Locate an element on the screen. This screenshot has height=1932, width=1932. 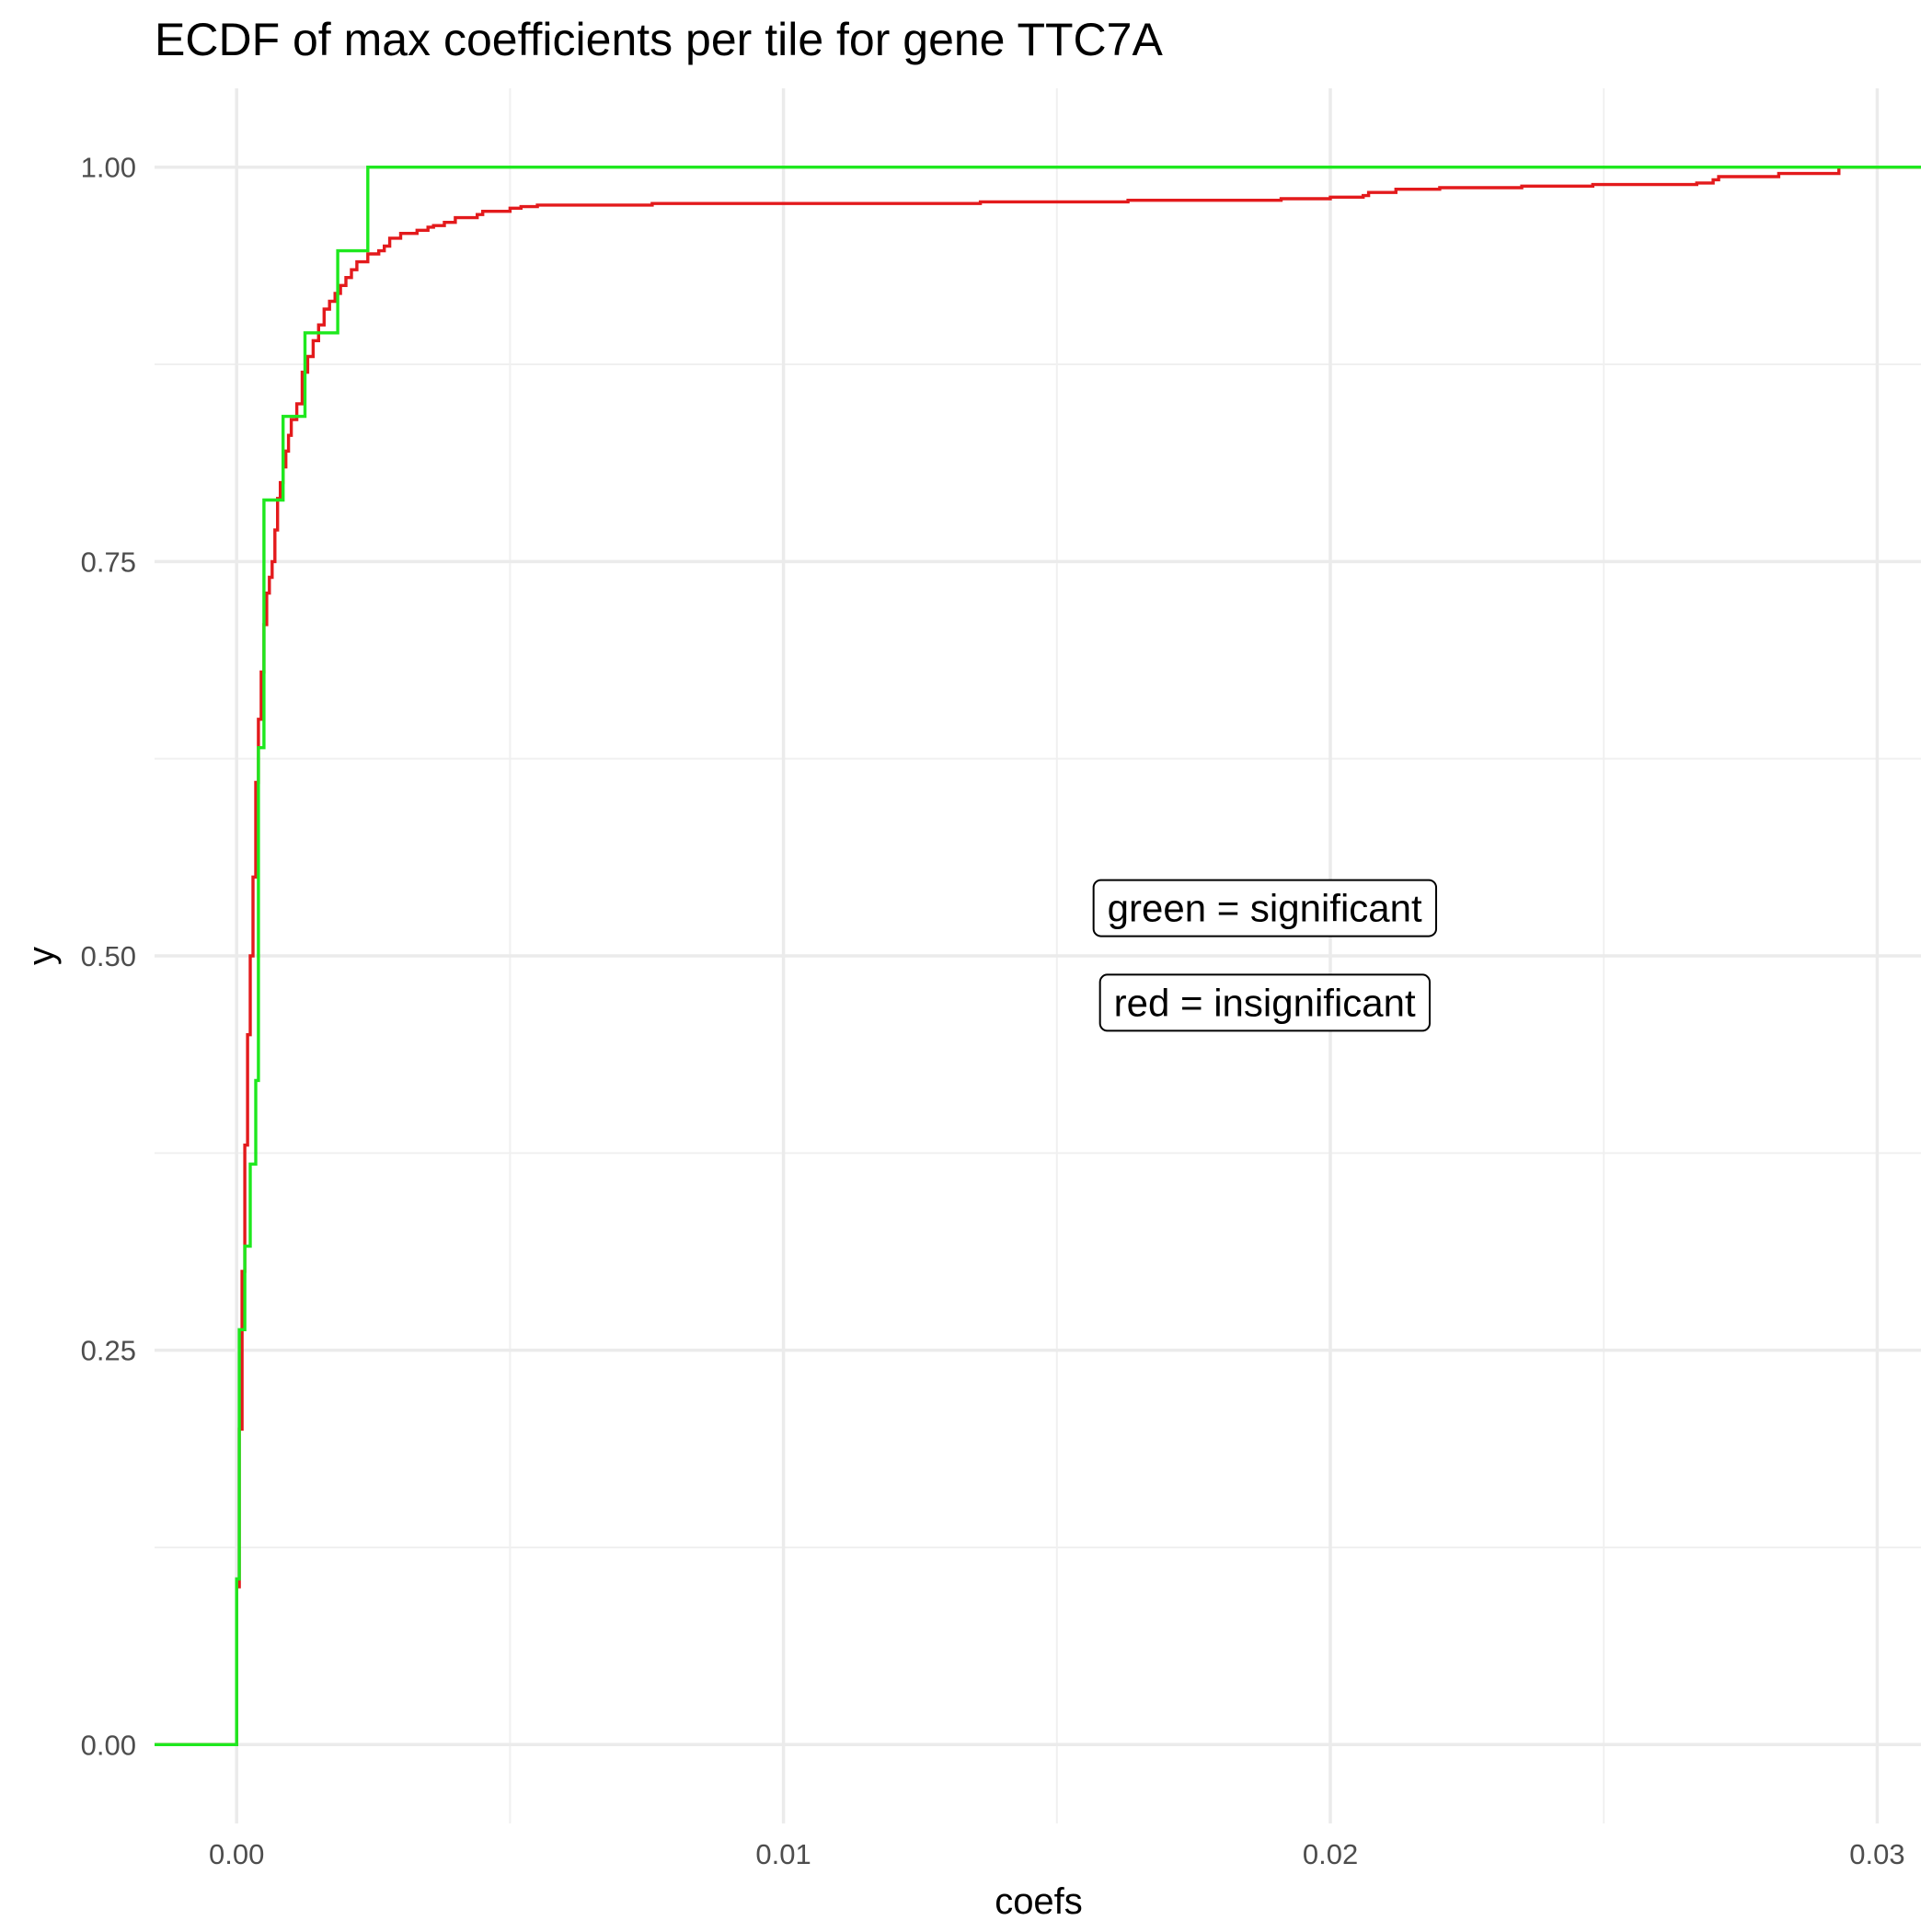
y-tick-label: 0.25 is located at coordinates (108, 1351).